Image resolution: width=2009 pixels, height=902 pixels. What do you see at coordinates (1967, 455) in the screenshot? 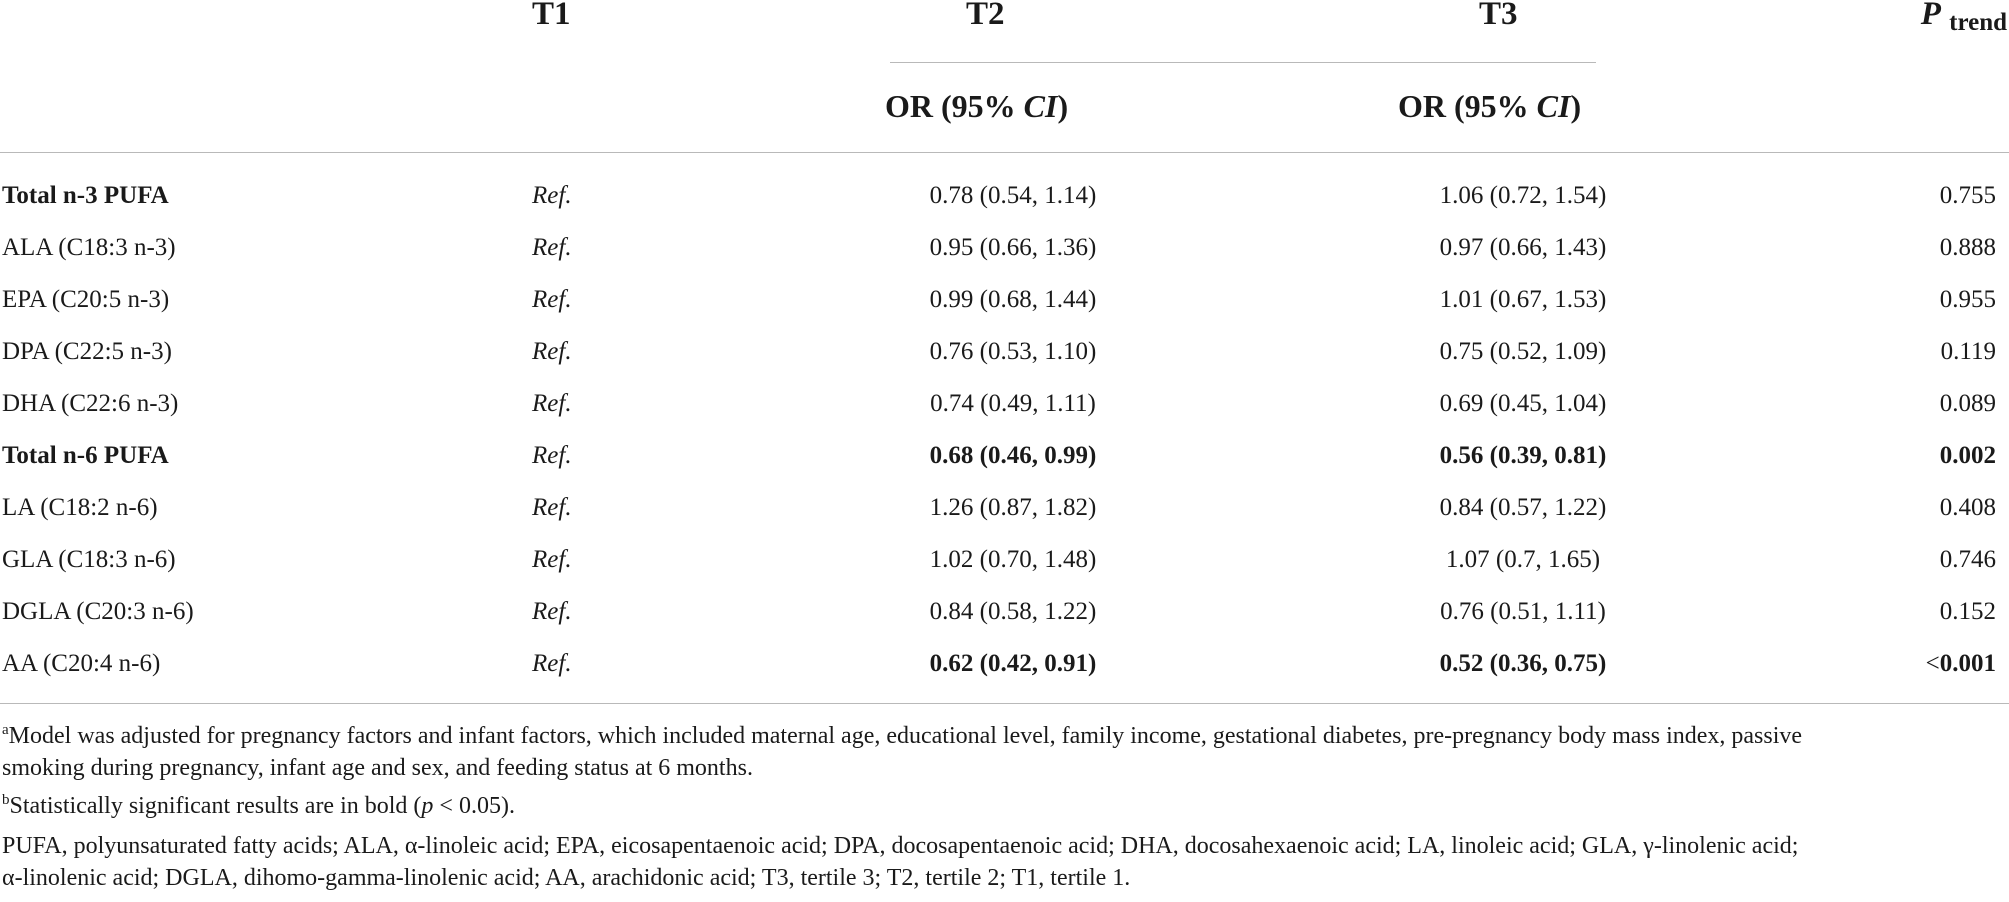
I see `row-p: 0.002` at bounding box center [1967, 455].